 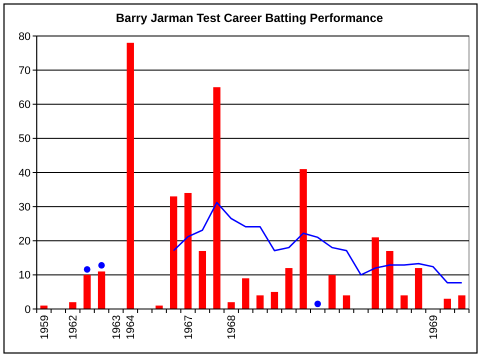 I want to click on y-tick-label: 30, so click(x=24, y=207).